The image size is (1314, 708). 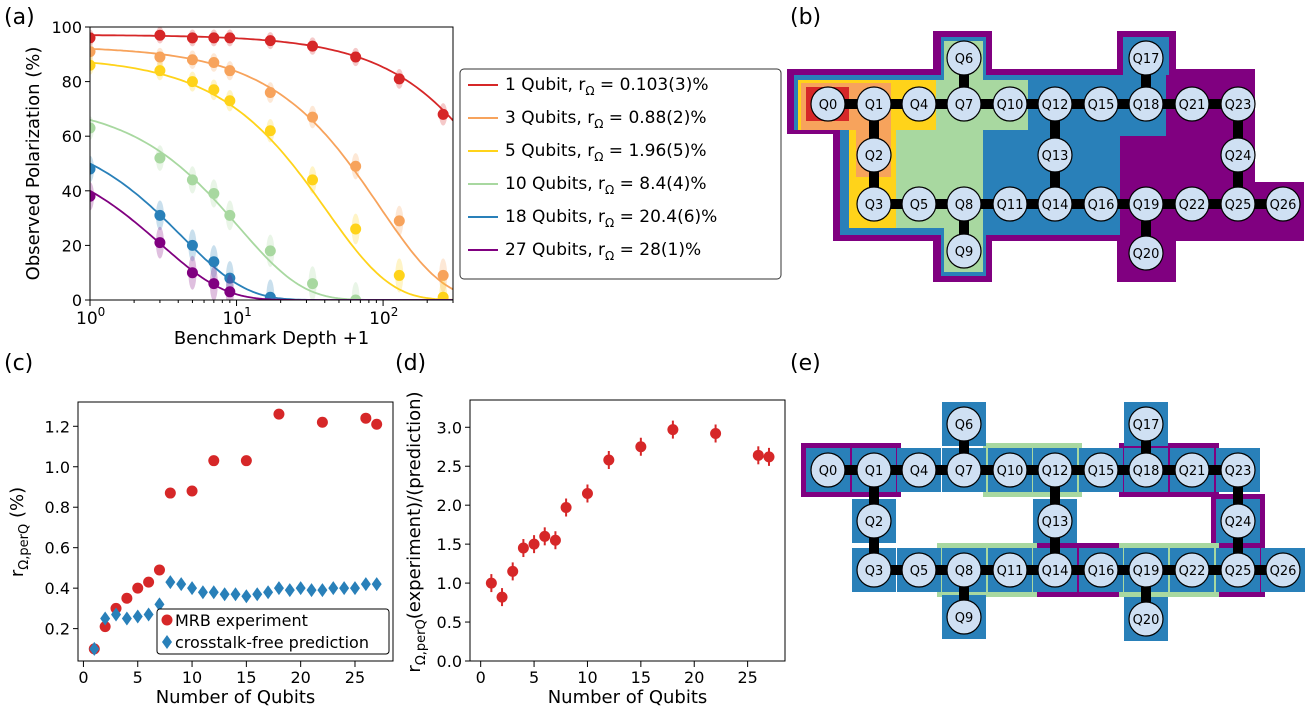 What do you see at coordinates (1055, 571) in the screenshot?
I see `qubit-label: Q14` at bounding box center [1055, 571].